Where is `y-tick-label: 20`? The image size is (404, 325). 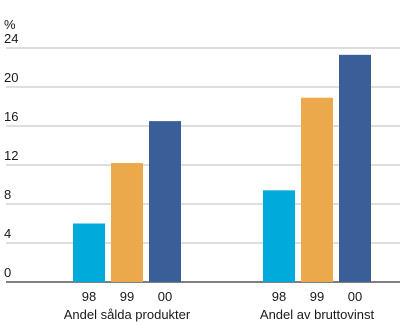 y-tick-label: 20 is located at coordinates (11, 77).